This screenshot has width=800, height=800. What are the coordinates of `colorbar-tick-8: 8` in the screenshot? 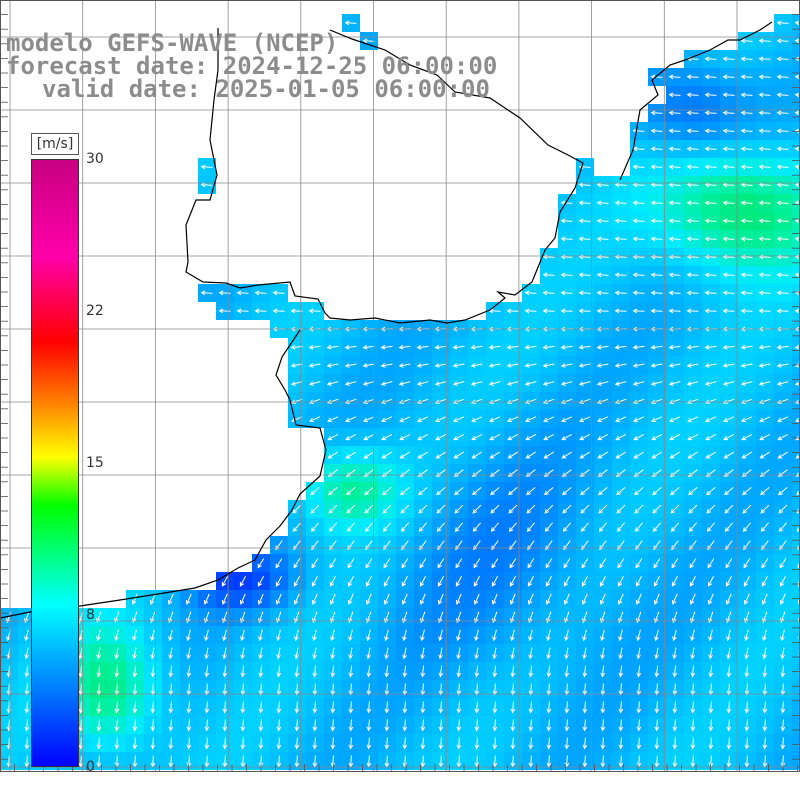 It's located at (90, 615).